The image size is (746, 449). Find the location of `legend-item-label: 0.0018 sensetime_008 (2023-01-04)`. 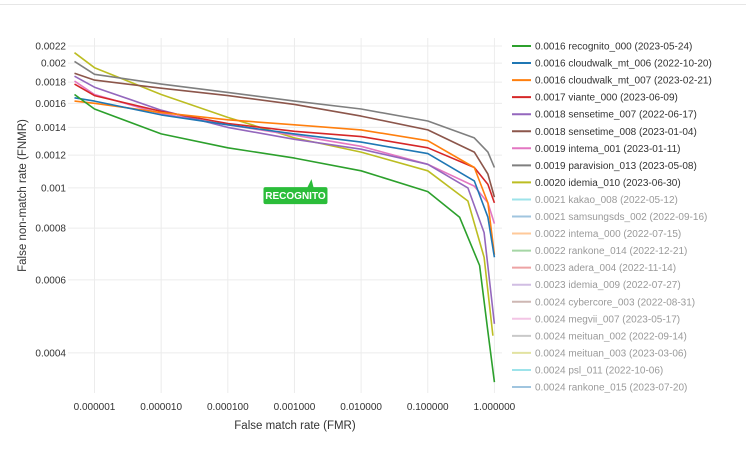

legend-item-label: 0.0018 sensetime_008 (2023-01-04) is located at coordinates (616, 132).